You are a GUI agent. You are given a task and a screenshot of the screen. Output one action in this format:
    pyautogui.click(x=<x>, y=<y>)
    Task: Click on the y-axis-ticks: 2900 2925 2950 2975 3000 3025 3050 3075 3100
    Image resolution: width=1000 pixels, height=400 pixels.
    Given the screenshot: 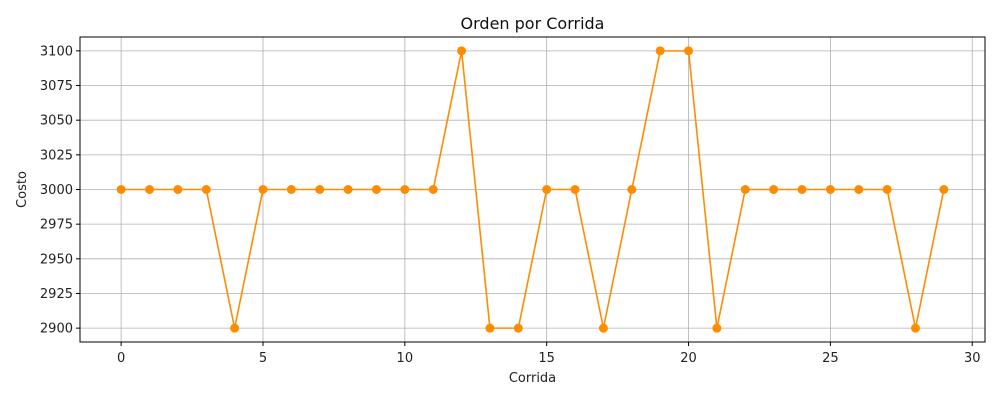 What is the action you would take?
    pyautogui.click(x=60, y=190)
    